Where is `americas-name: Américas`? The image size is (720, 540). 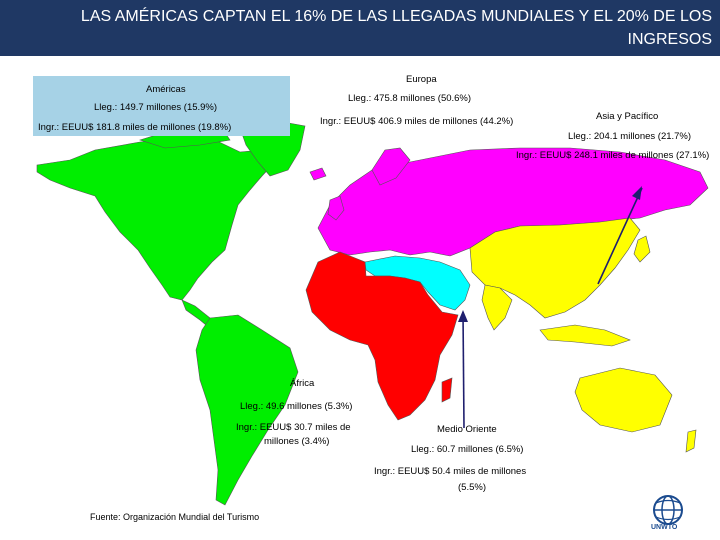 americas-name: Américas is located at coordinates (166, 89).